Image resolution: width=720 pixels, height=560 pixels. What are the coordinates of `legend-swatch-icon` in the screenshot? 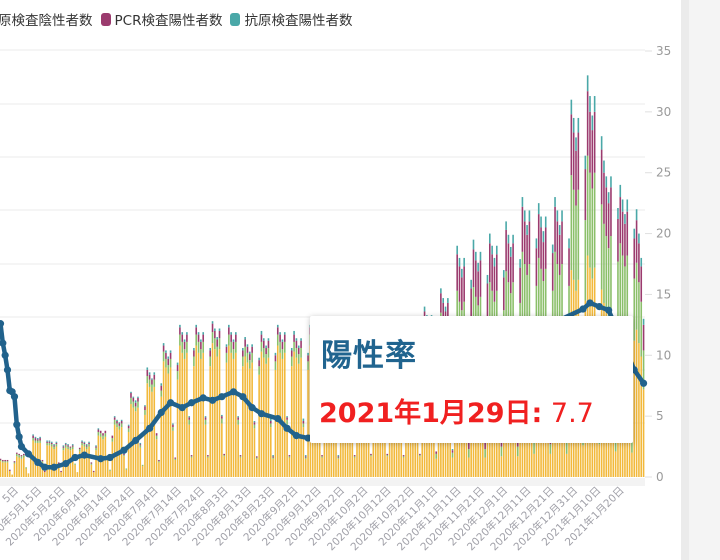 It's located at (105, 19).